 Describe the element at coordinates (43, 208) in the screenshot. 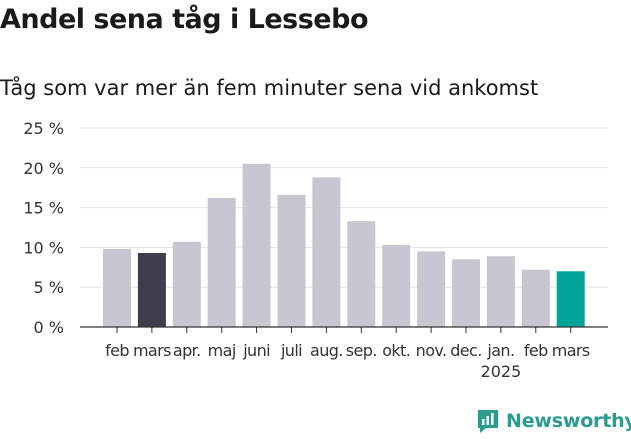

I see `y-tick-label: 15 %` at that location.